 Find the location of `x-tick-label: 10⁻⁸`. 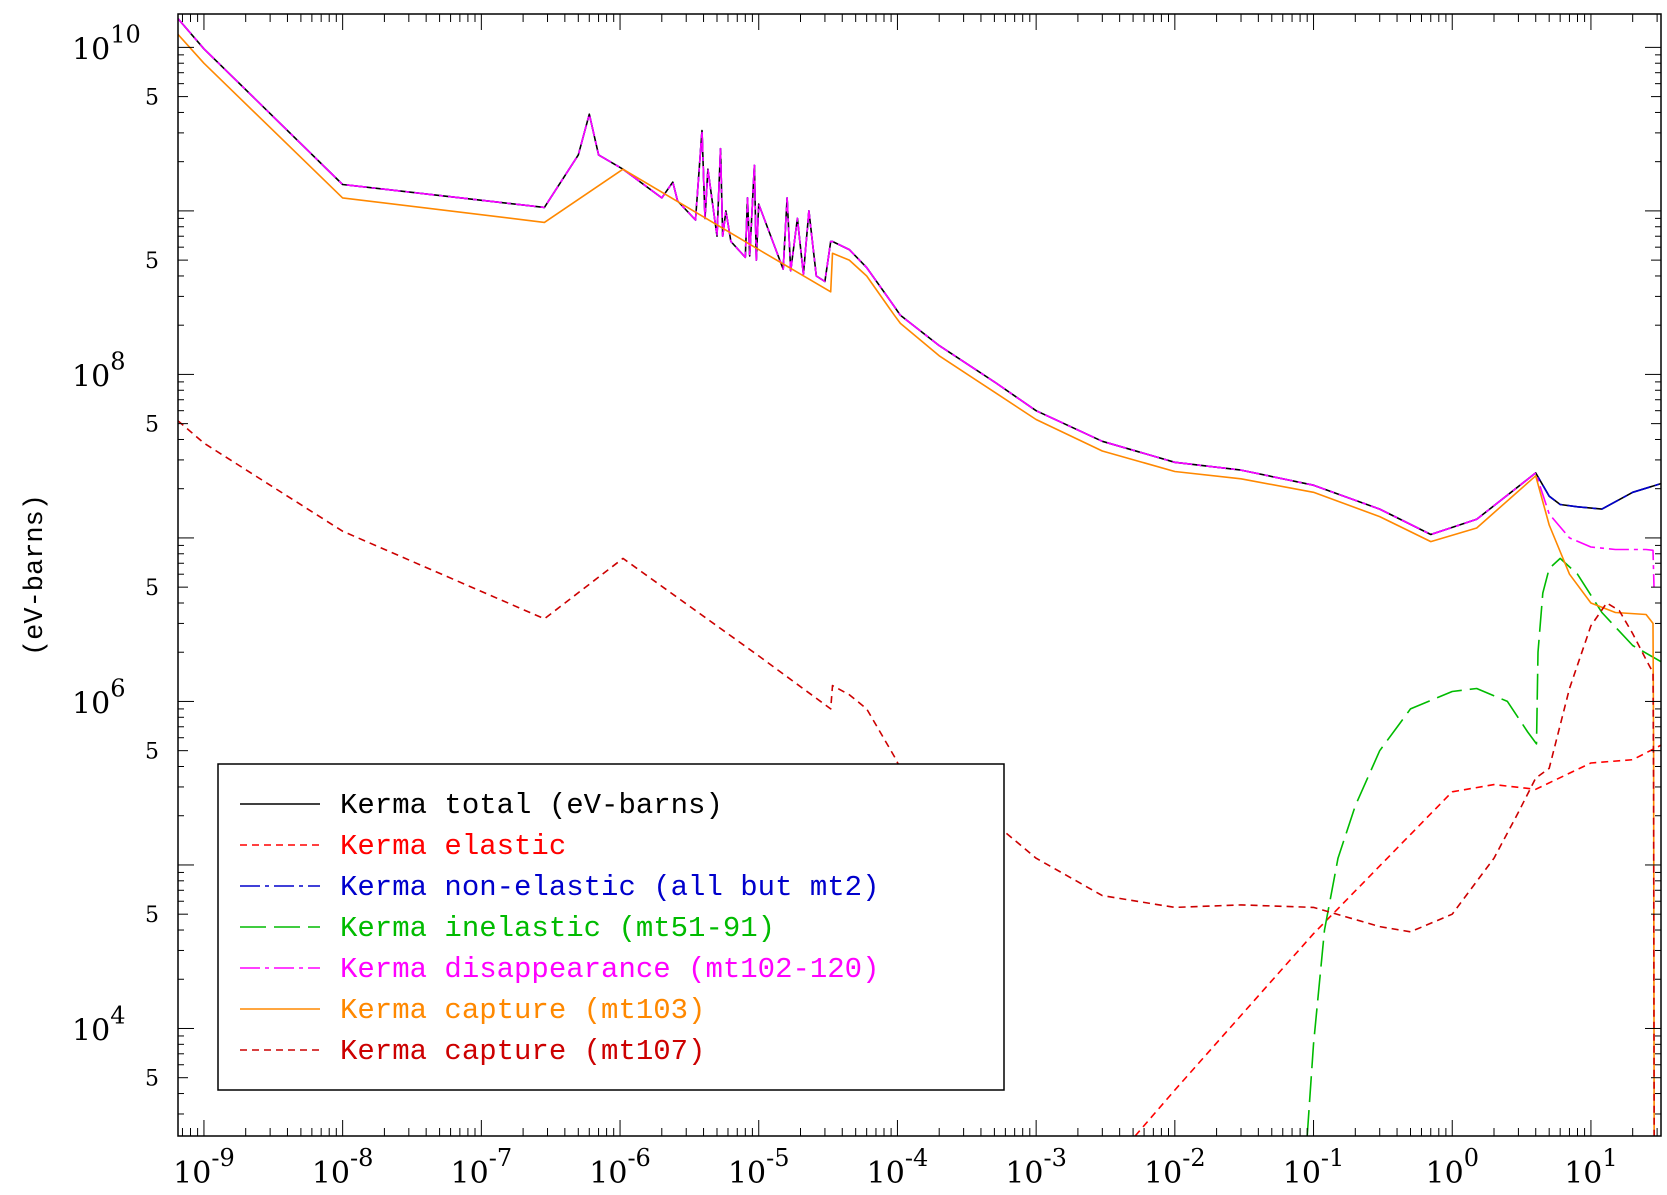

x-tick-label: 10⁻⁸ is located at coordinates (343, 1167).